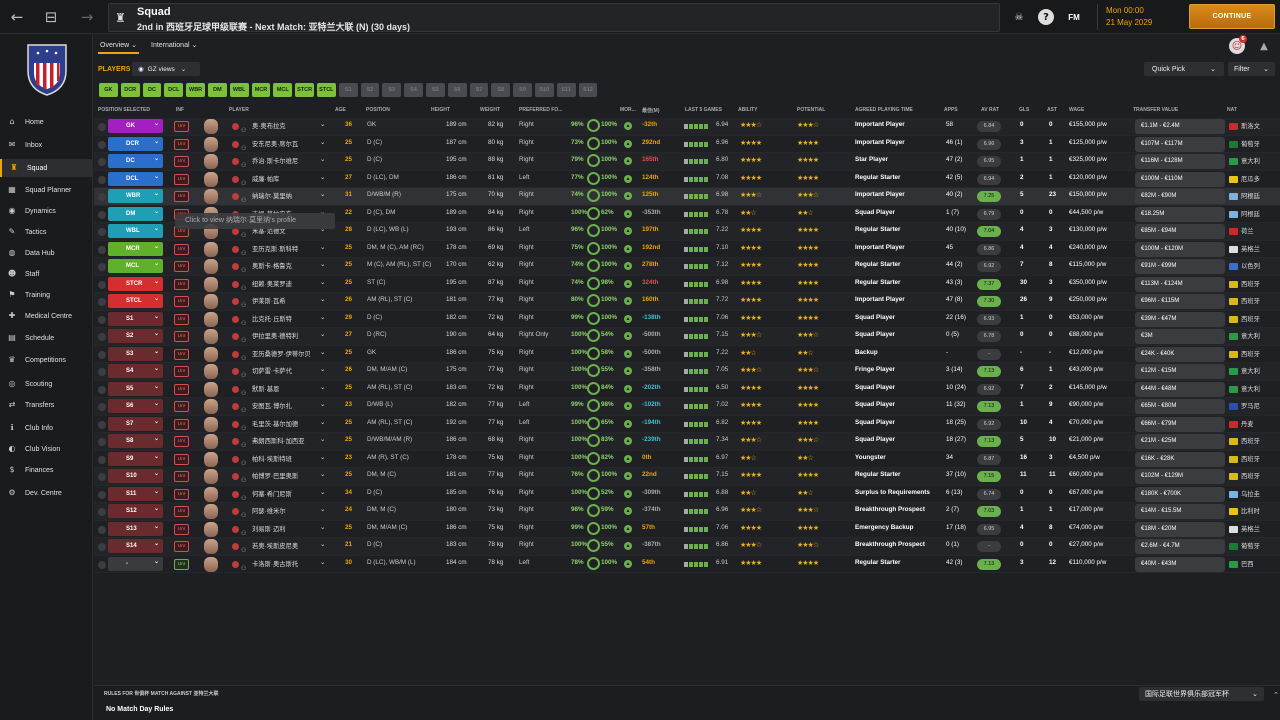 This screenshot has width=1280, height=720. Describe the element at coordinates (1139, 17) in the screenshot. I see `date-box: Mon 00:00 21 May 2029` at that location.